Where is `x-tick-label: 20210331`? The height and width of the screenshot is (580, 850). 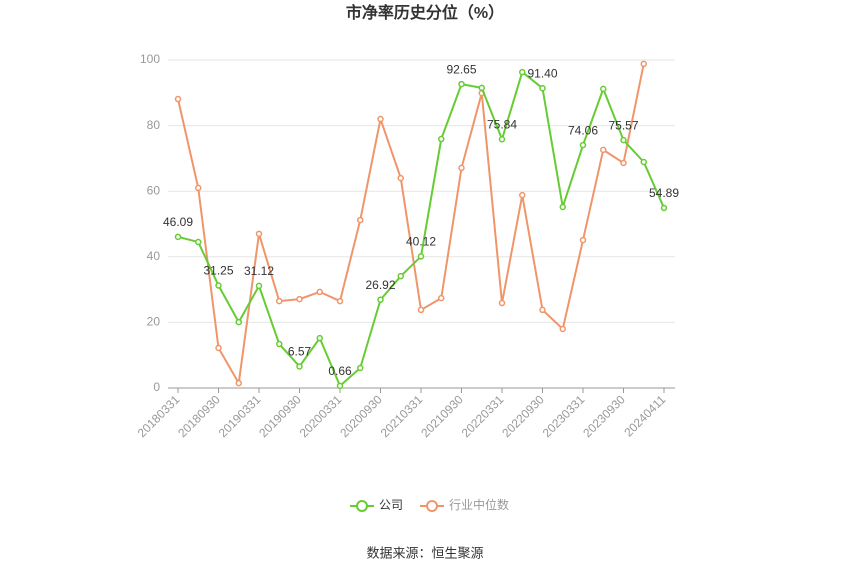
x-tick-label: 20210331 is located at coordinates (402, 416).